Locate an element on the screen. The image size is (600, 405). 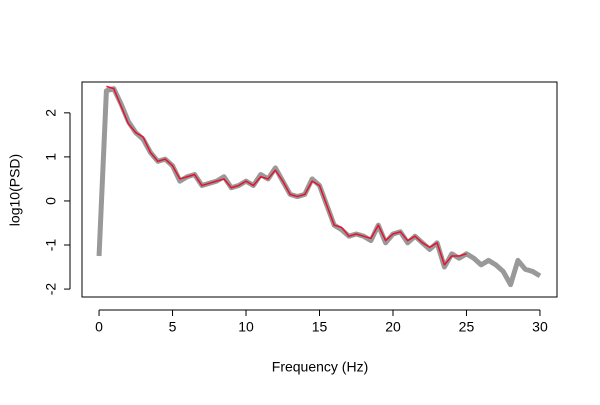
y-tick-label: -1 is located at coordinates (51, 245).